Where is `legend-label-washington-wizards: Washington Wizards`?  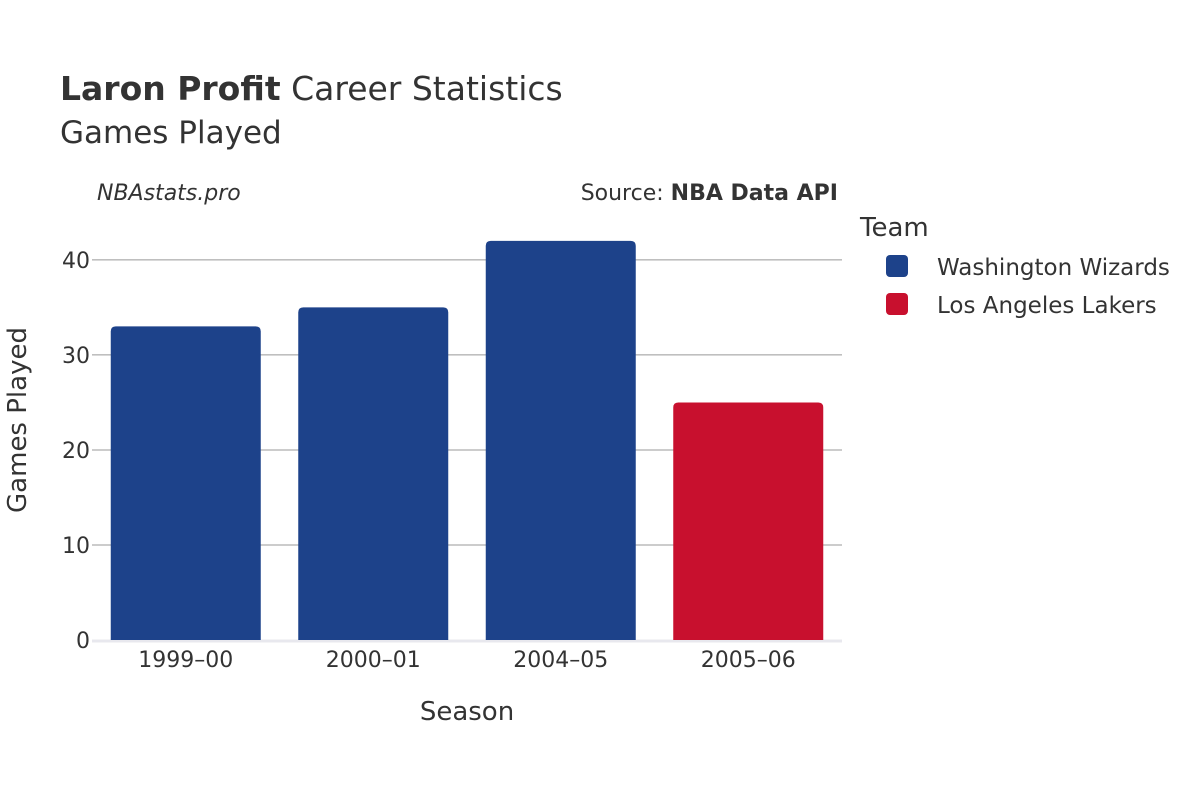
legend-label-washington-wizards: Washington Wizards is located at coordinates (1053, 268).